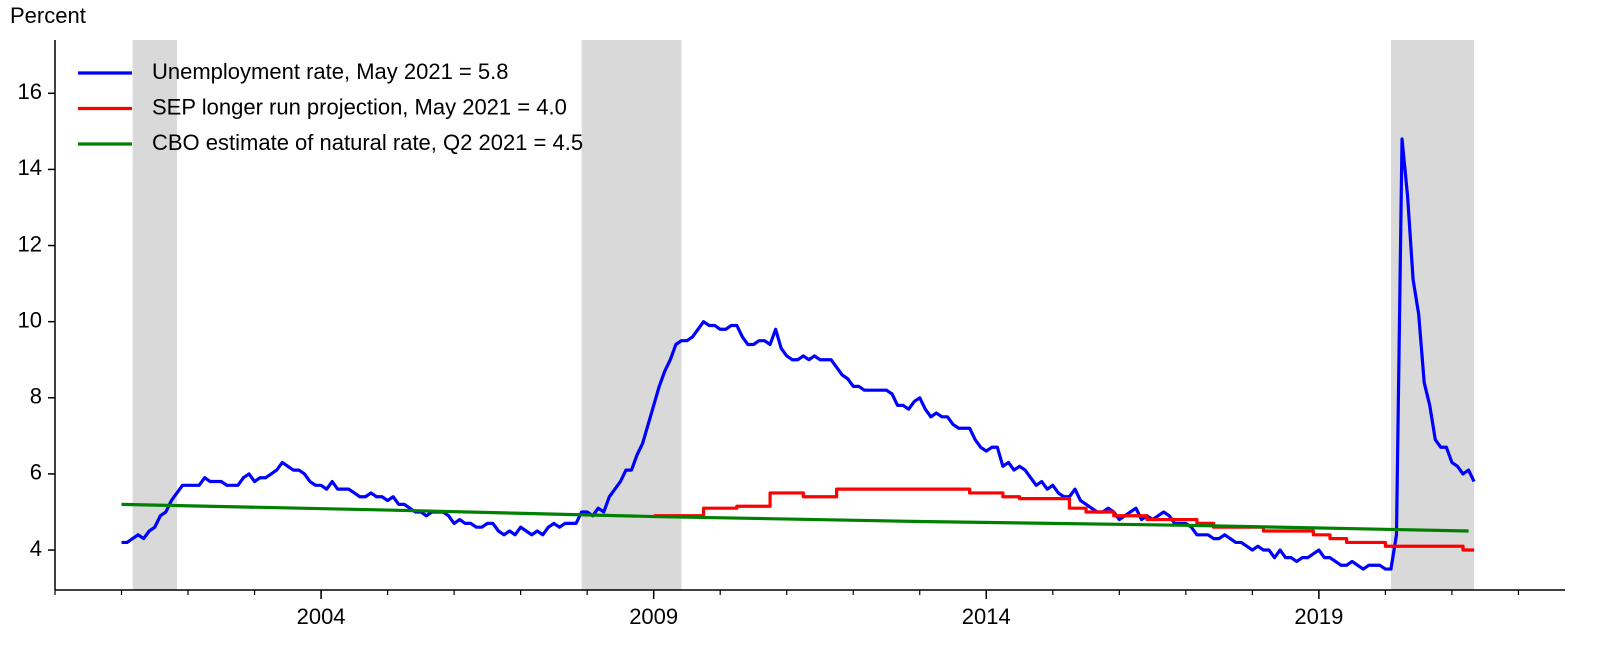 This screenshot has width=1602, height=646. Describe the element at coordinates (30, 167) in the screenshot. I see `y-tick-label: 14` at that location.